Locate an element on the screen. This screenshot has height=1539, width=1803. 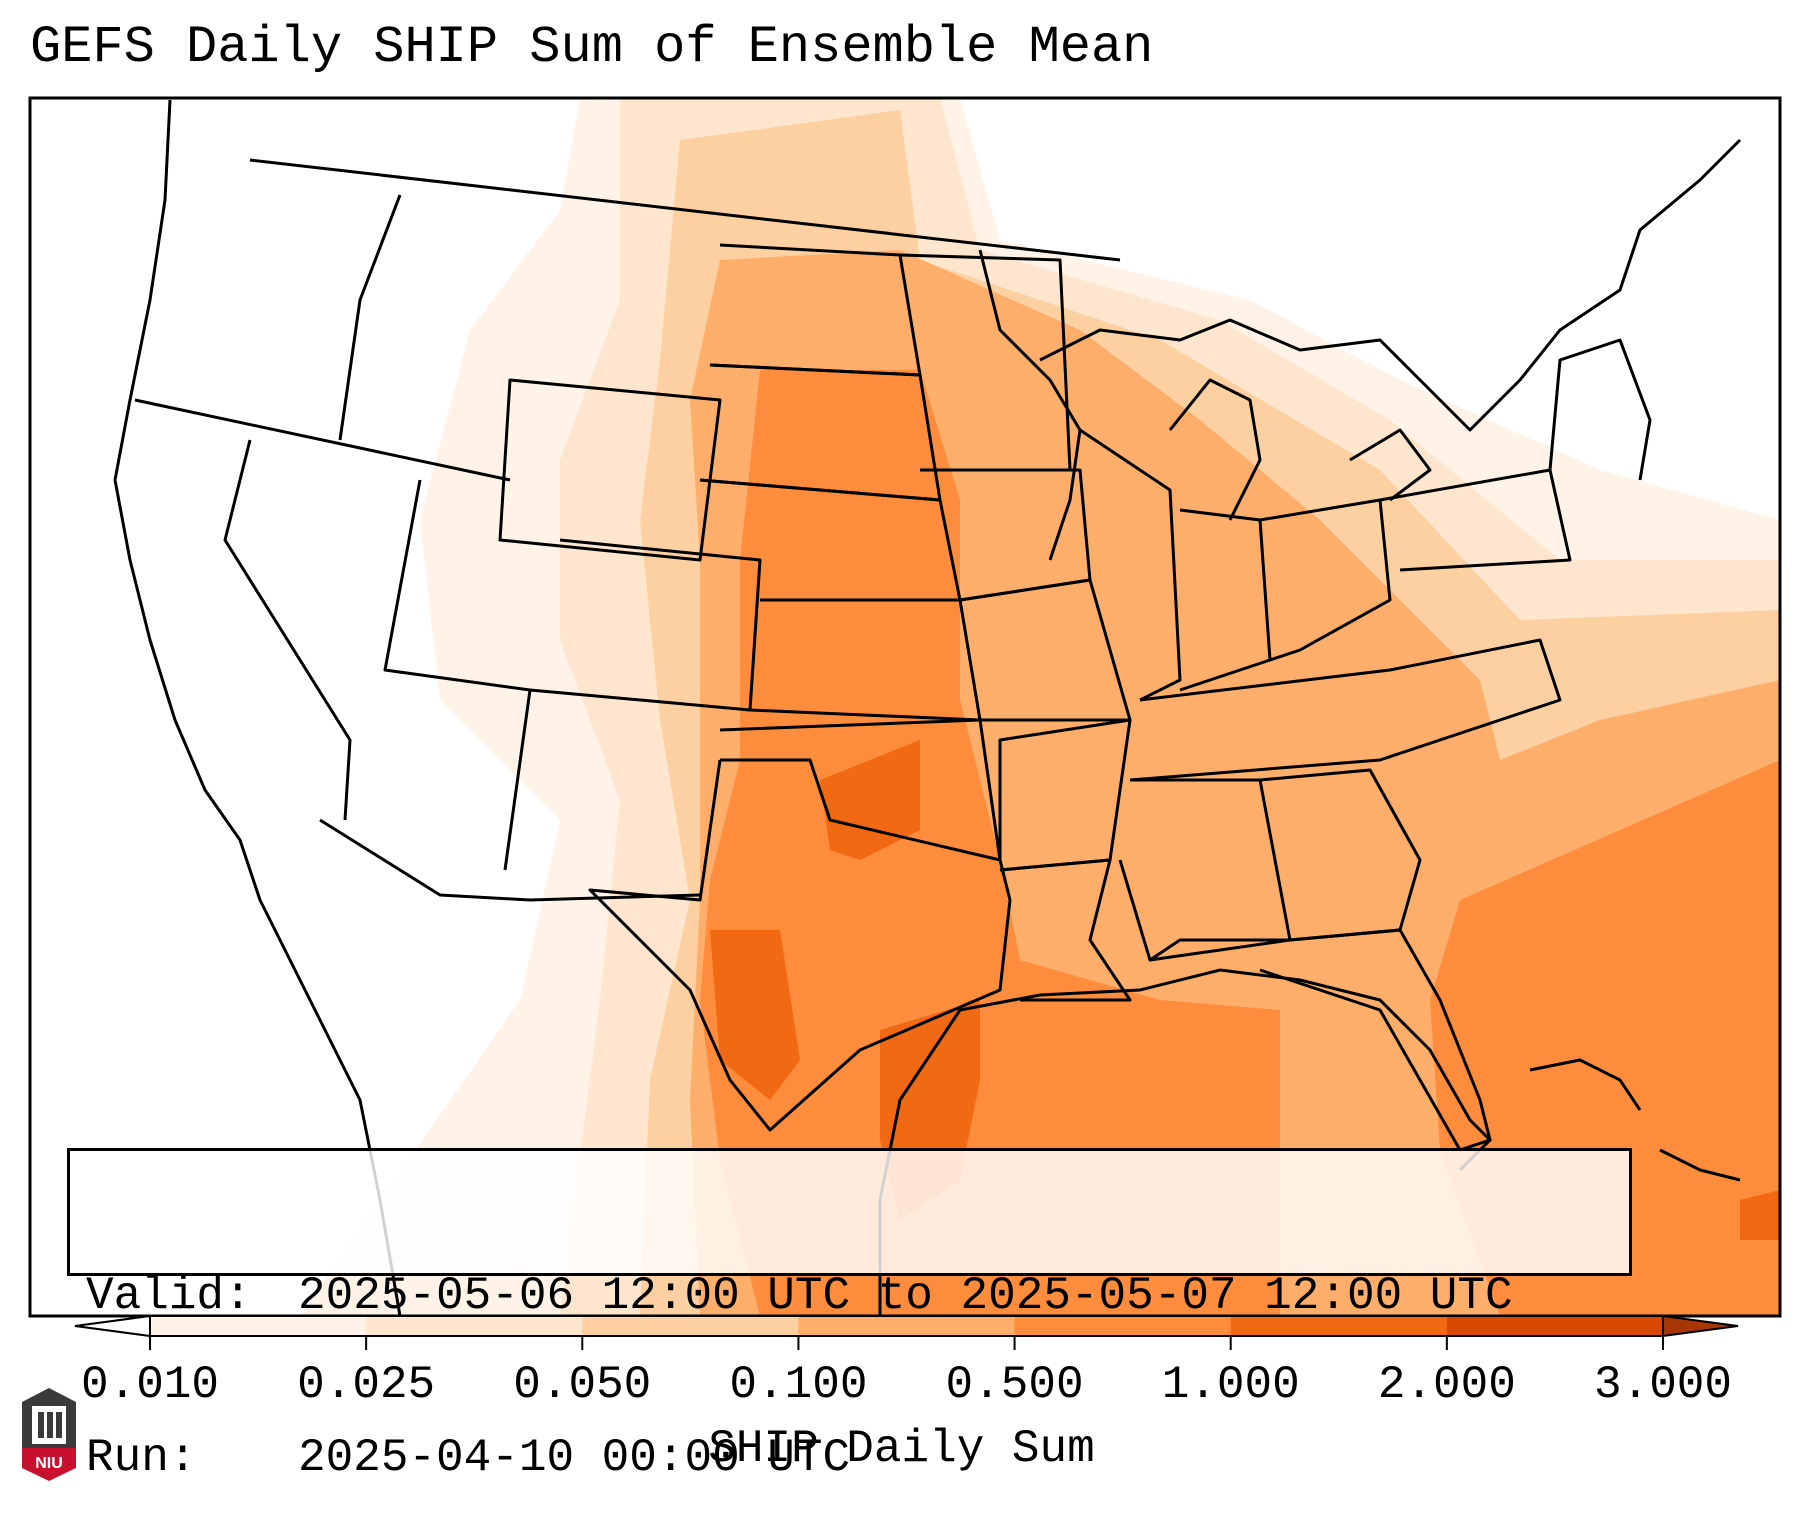
svg-text: NIU is located at coordinates (49, 1463).